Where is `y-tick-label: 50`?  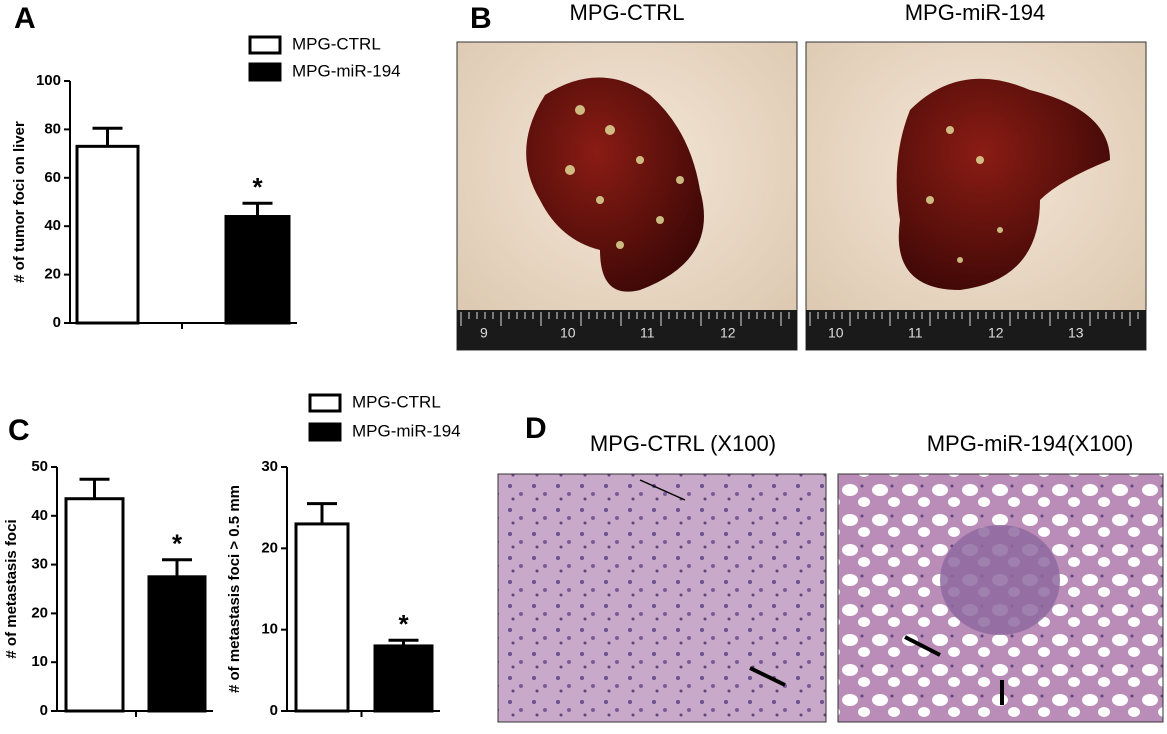 y-tick-label: 50 is located at coordinates (39, 466).